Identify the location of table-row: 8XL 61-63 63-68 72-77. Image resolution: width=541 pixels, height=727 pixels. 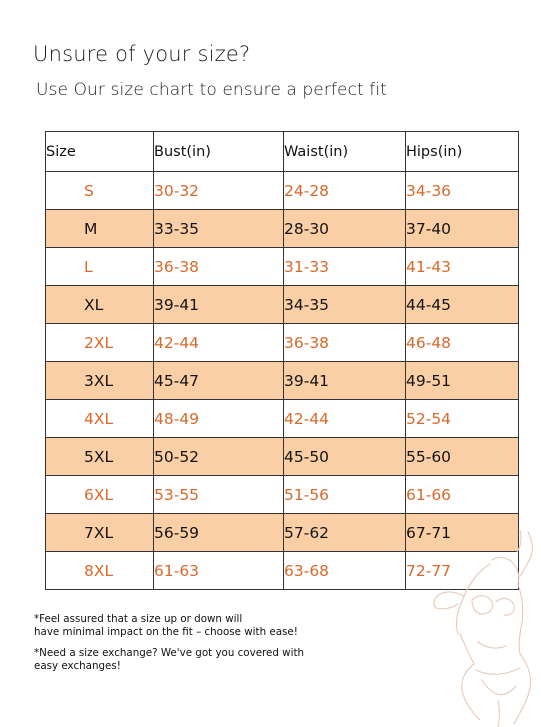
(282, 570).